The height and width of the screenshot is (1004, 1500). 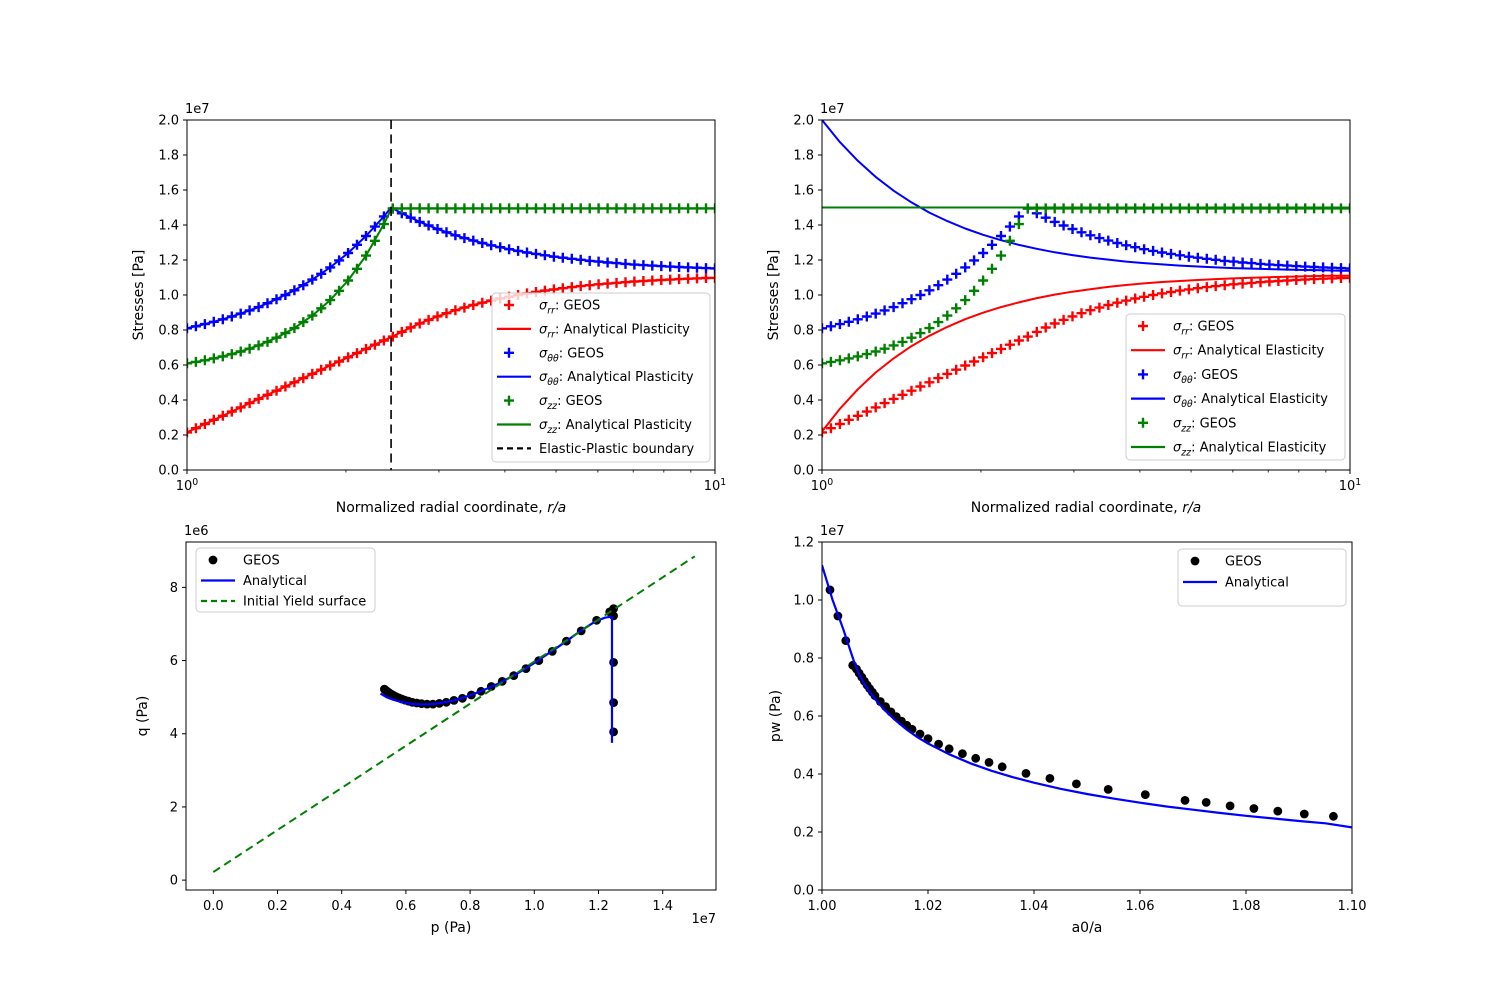 I want to click on plot-area-stress-plasticity, so click(x=451, y=295).